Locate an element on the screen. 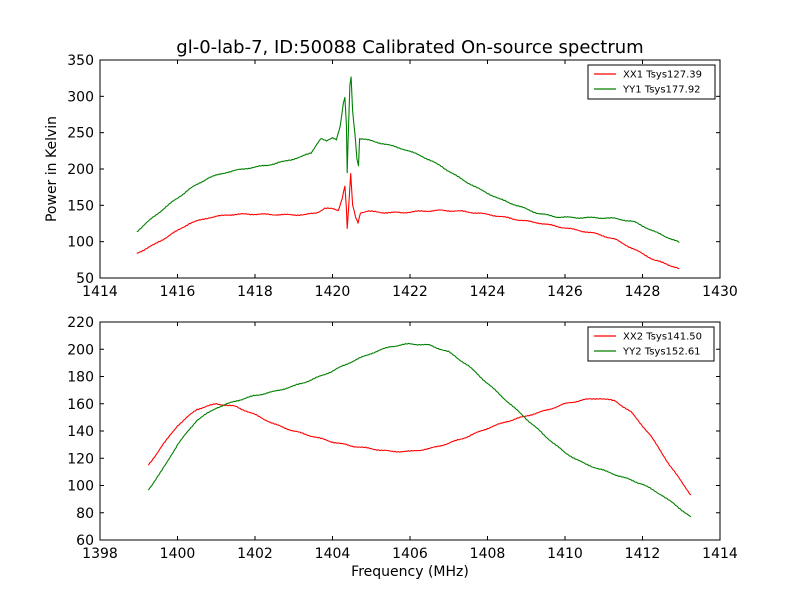  y-tick-label: 80 is located at coordinates (85, 514).